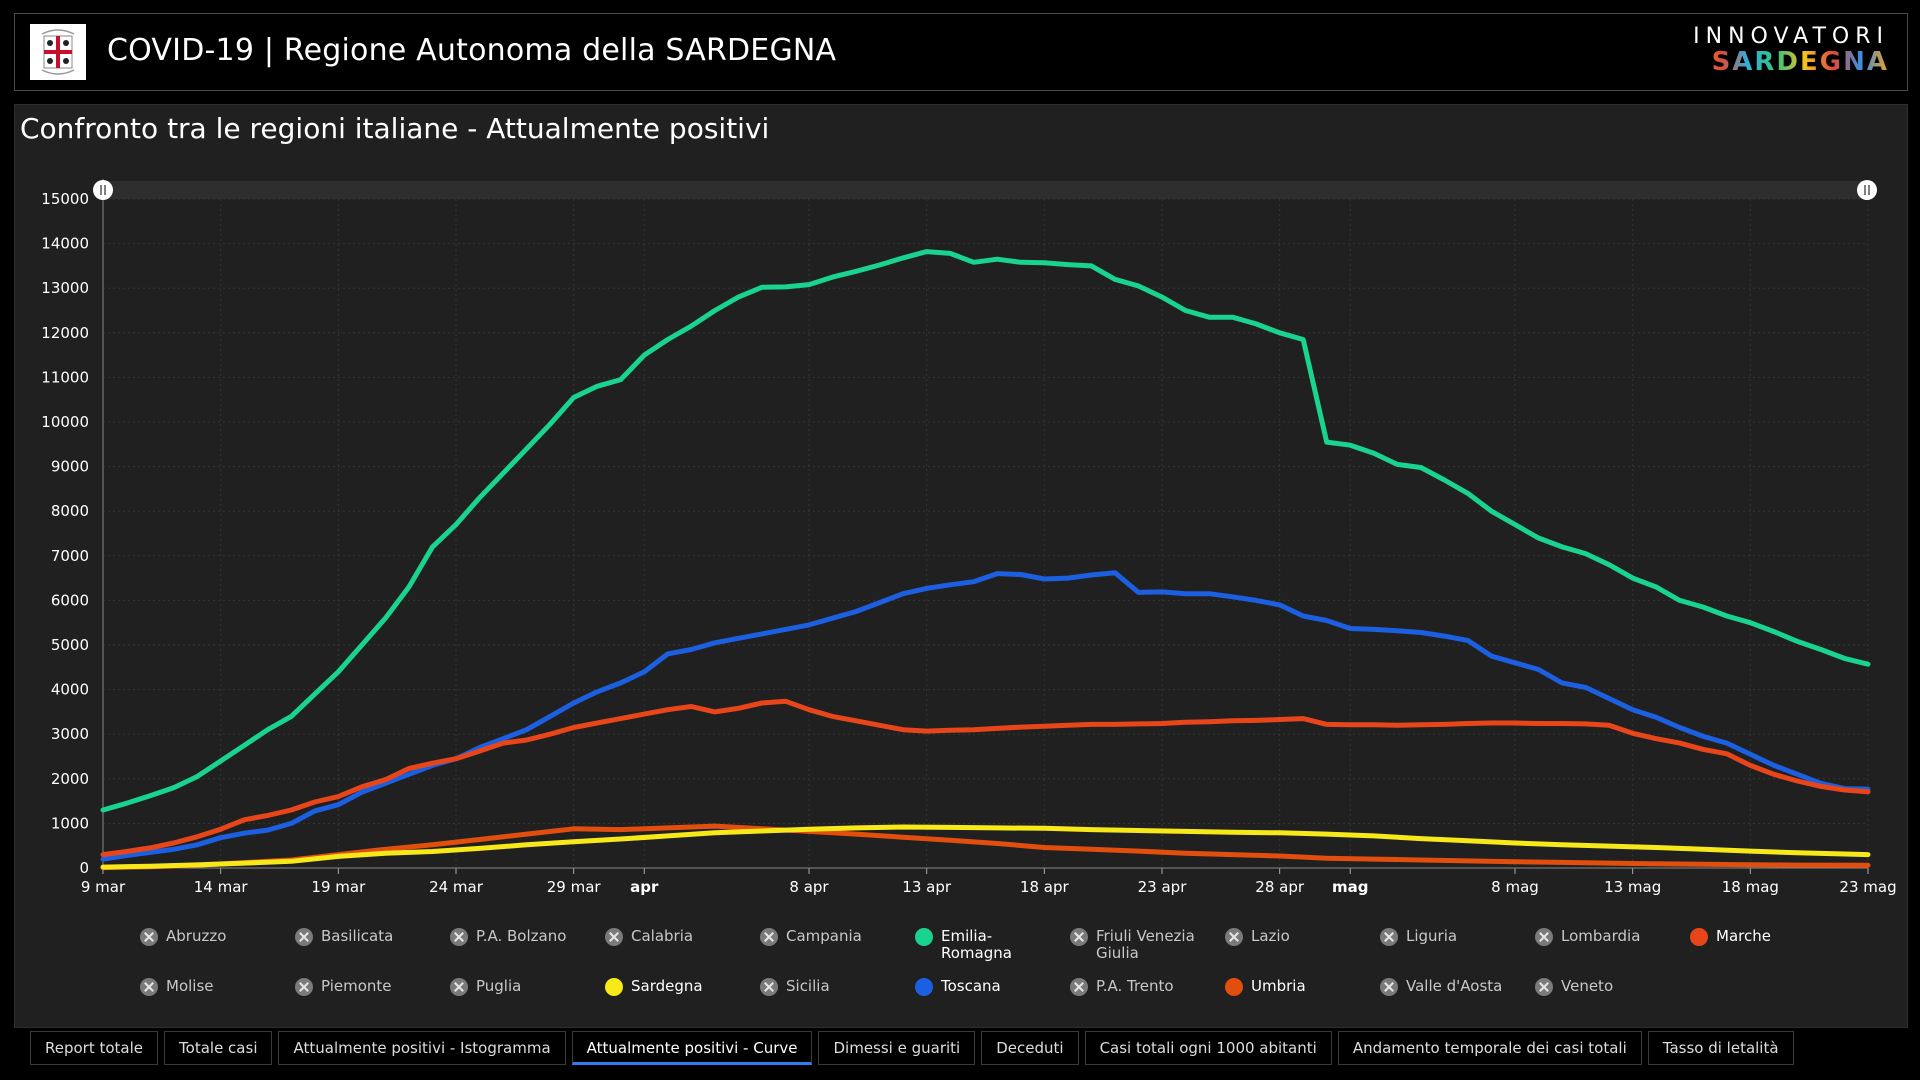 This screenshot has height=1080, width=1920. I want to click on tab-deceduti: Deceduti, so click(1030, 1048).